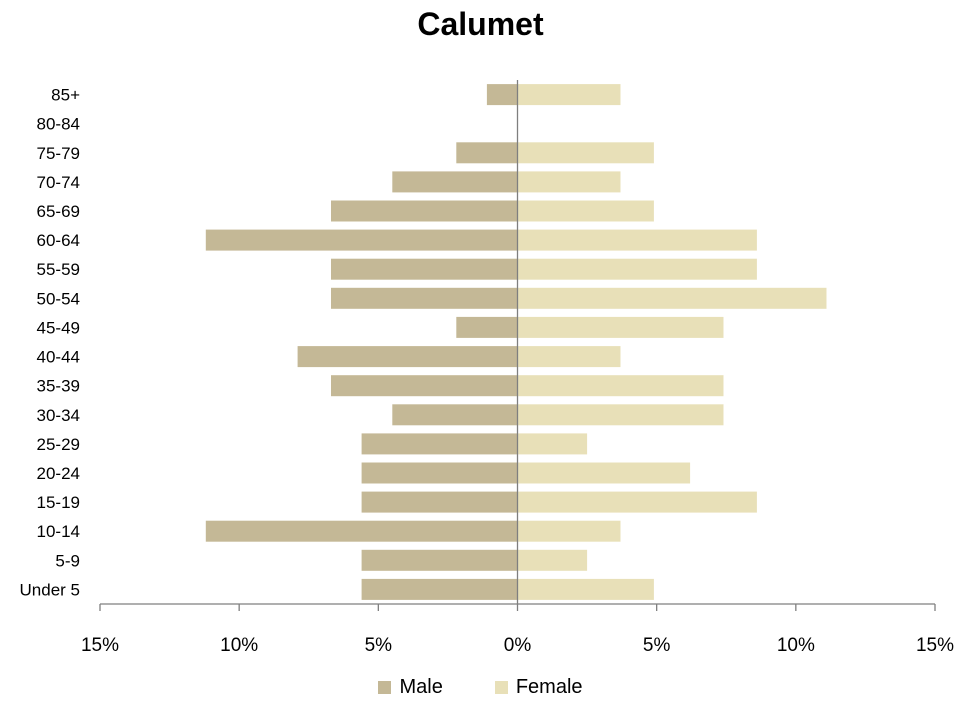 This screenshot has width=961, height=711. I want to click on legend-item-male: Male, so click(410, 687).